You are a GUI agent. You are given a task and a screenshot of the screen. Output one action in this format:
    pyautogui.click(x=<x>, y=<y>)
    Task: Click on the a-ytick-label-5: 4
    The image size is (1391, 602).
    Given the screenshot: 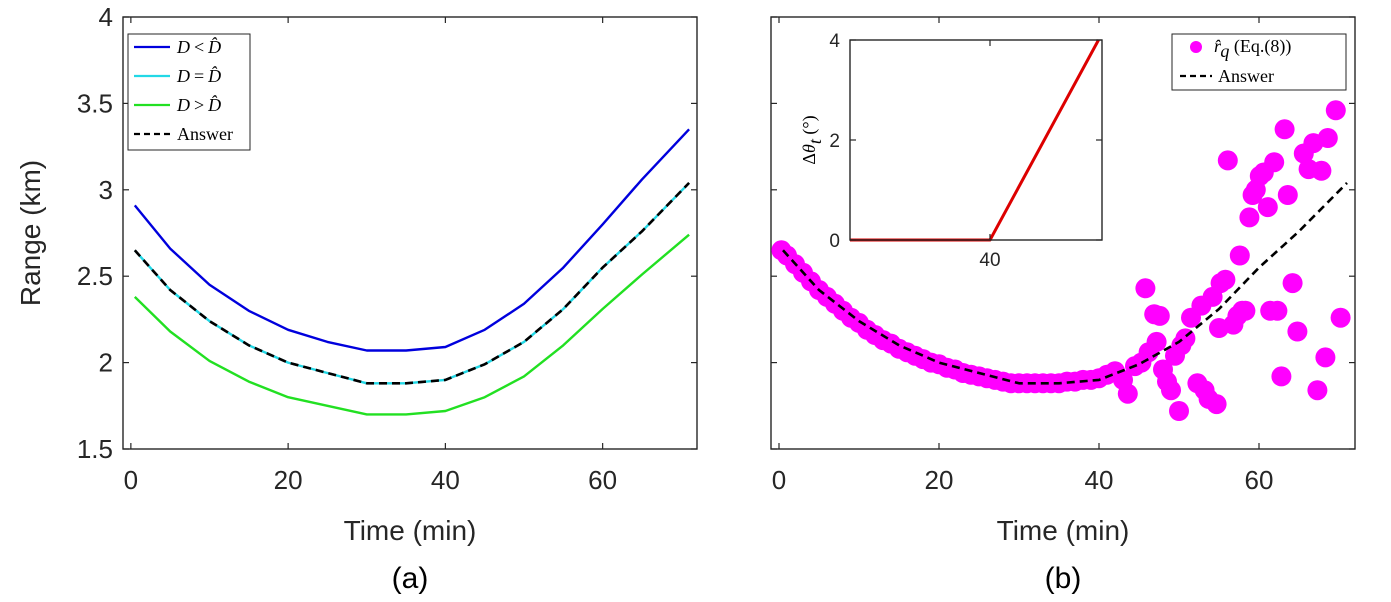 What is the action you would take?
    pyautogui.click(x=106, y=17)
    